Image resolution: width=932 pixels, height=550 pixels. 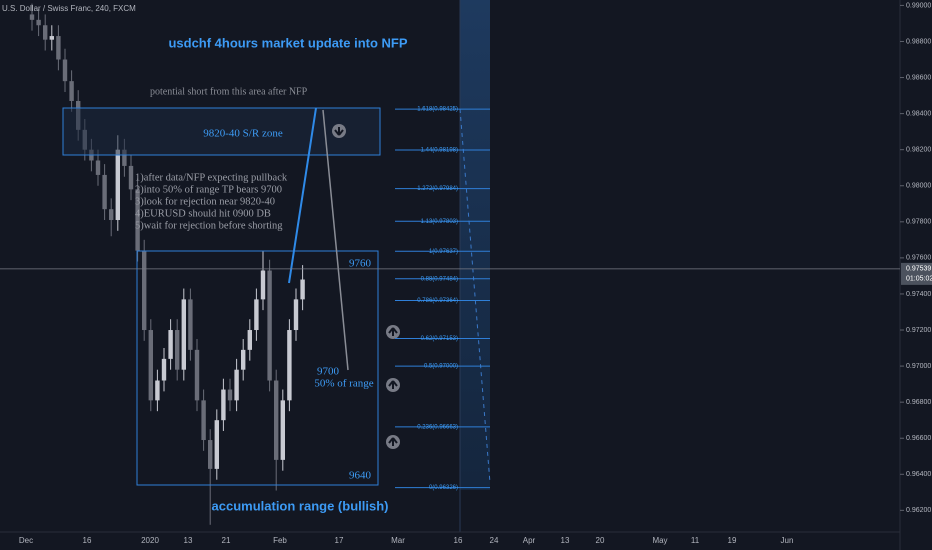 I want to click on x-tick-label: 2020, so click(x=150, y=540).